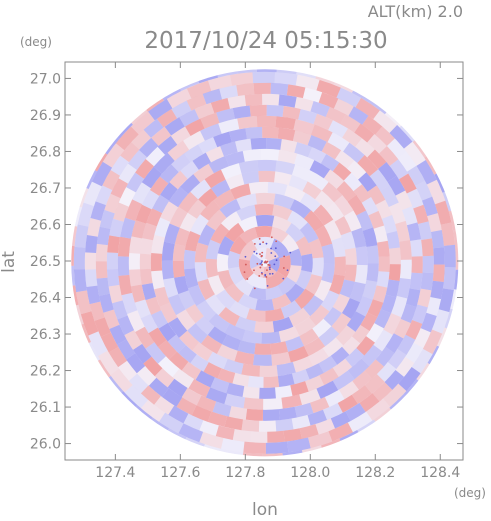 The height and width of the screenshot is (521, 491). Describe the element at coordinates (45, 79) in the screenshot. I see `y-tick-label: 27.0` at that location.